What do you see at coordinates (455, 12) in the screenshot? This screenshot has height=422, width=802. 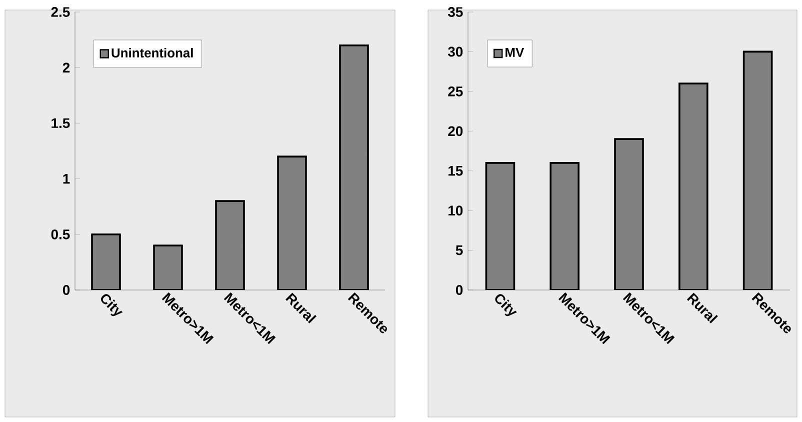 I see `y-tick-label: 35` at bounding box center [455, 12].